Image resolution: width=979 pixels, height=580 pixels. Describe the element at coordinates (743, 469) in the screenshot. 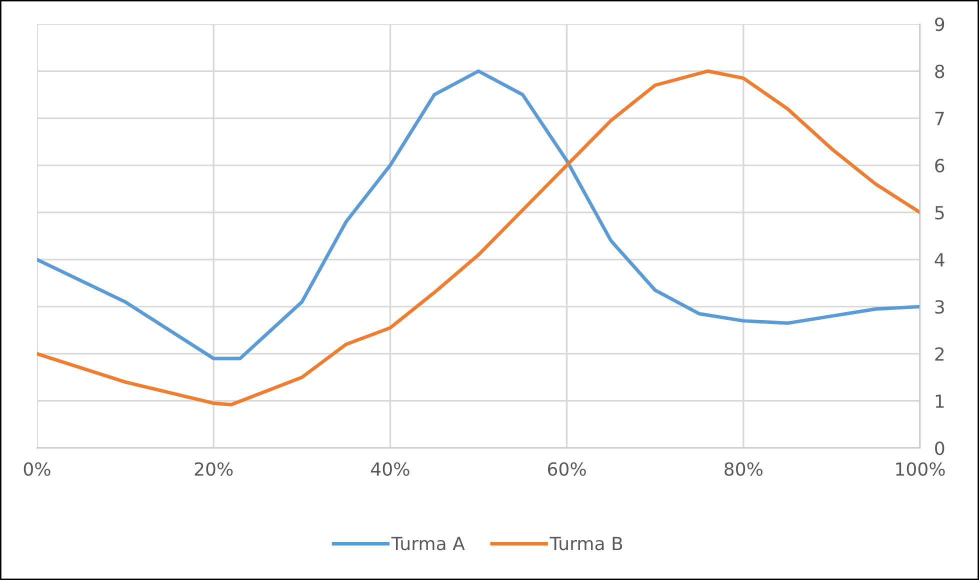

I see `x-tick-label: 80%` at that location.